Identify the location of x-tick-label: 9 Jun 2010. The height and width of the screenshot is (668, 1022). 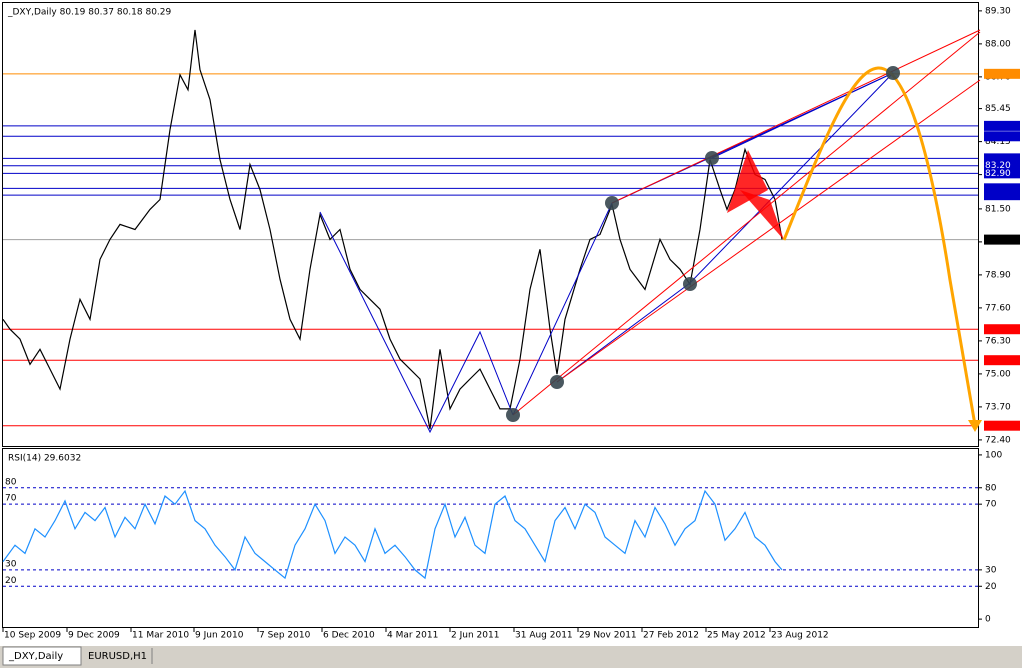
(219, 636).